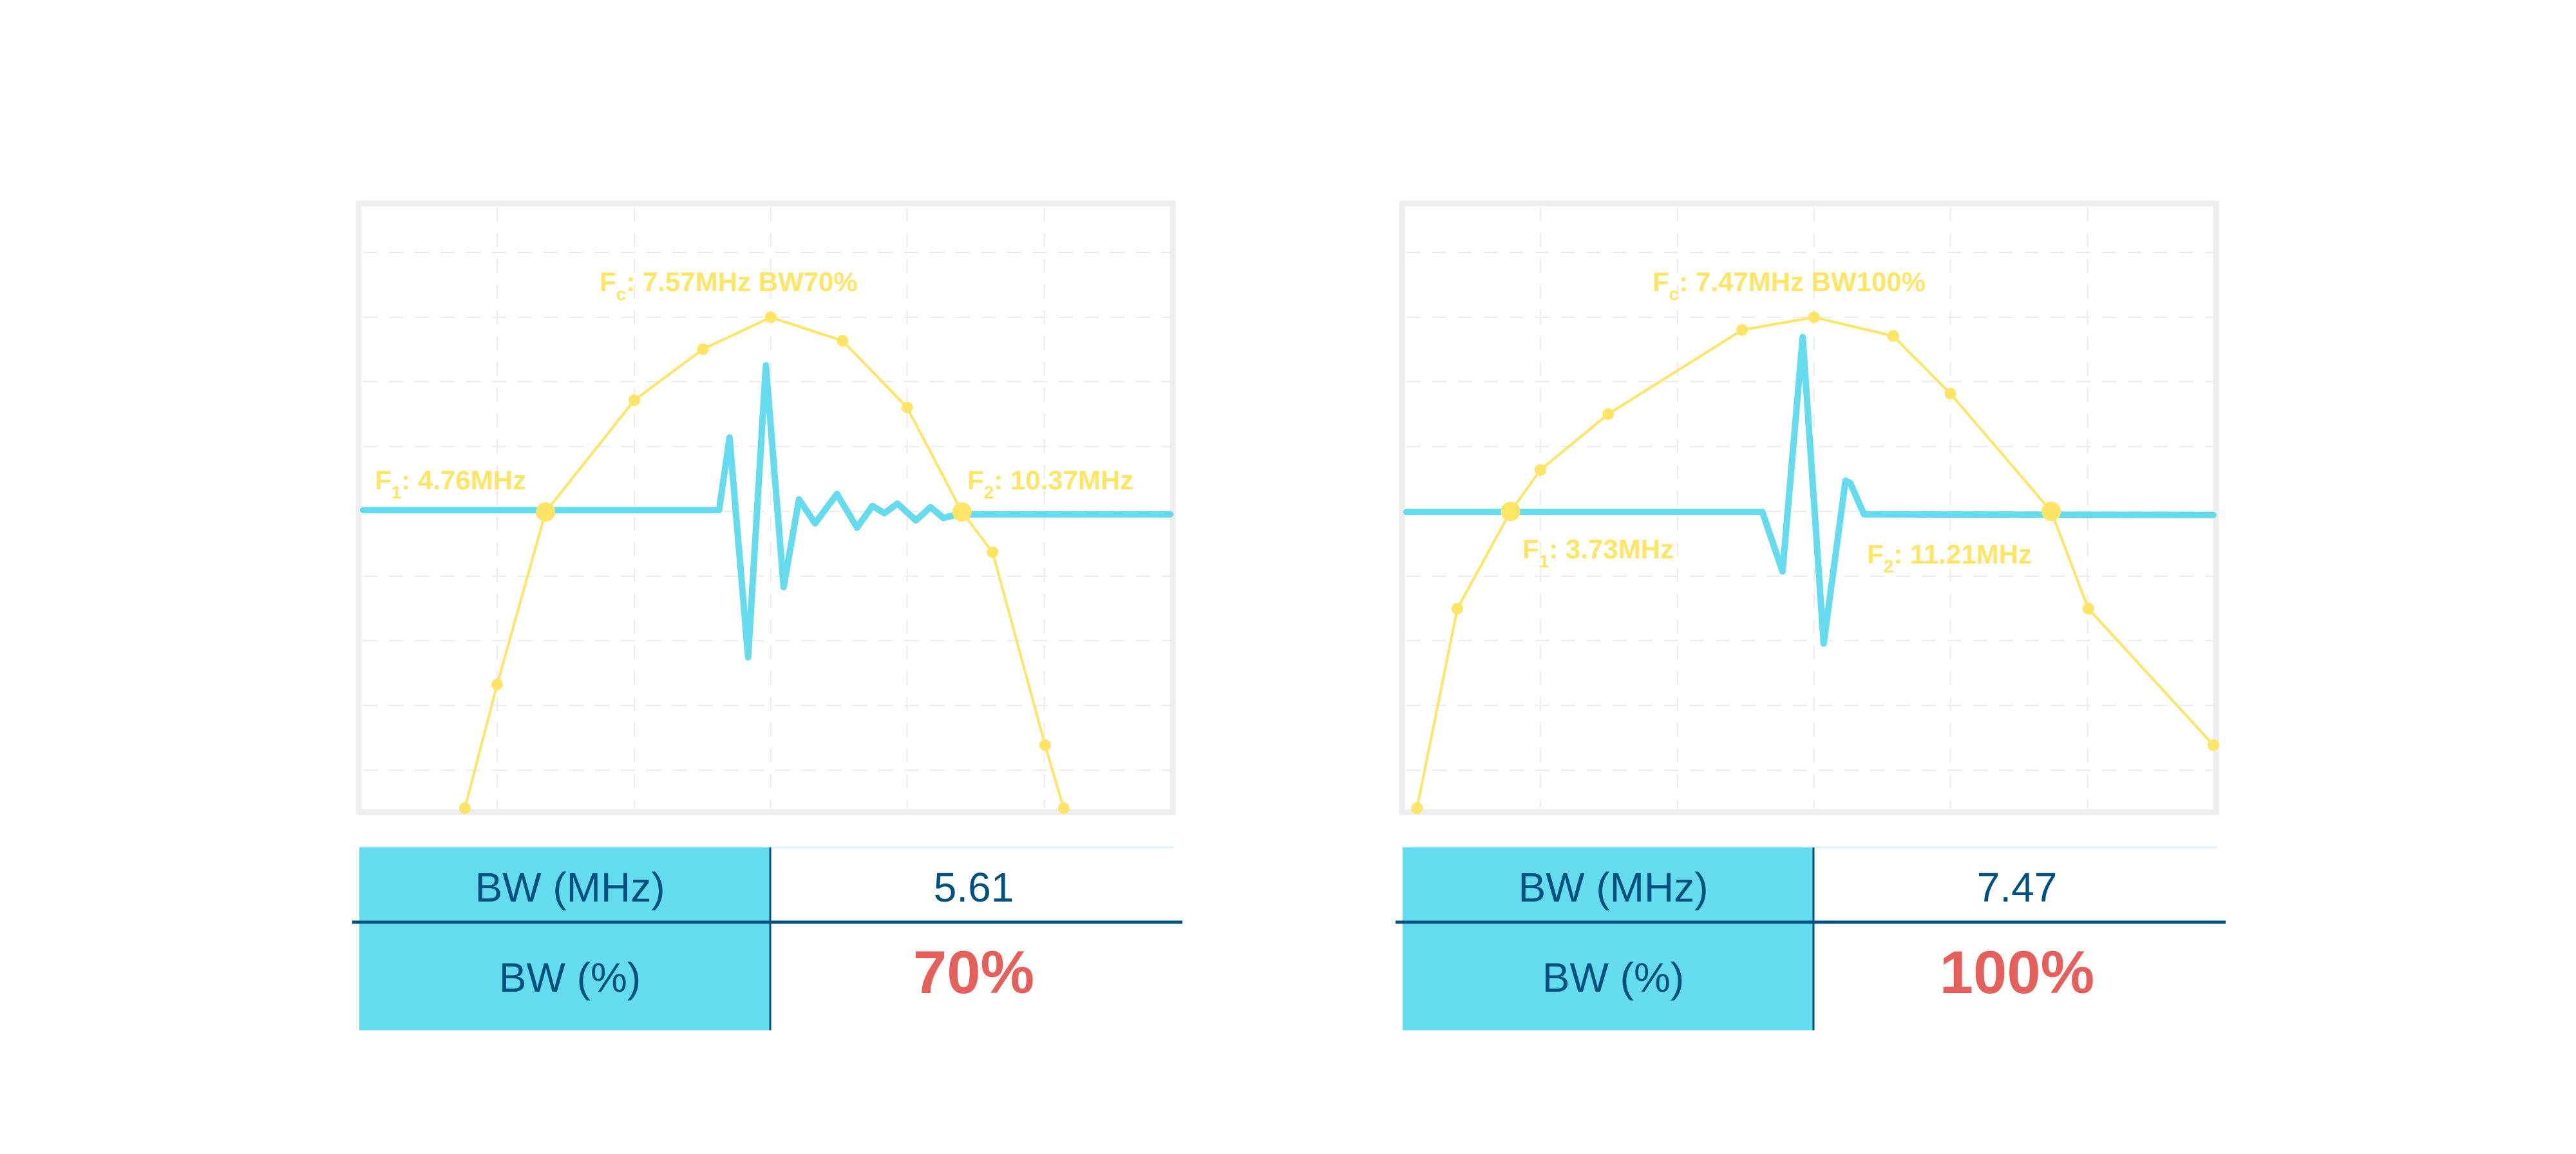 This screenshot has width=2576, height=1154. I want to click on value-bw-mhz: 7.47, so click(2018, 887).